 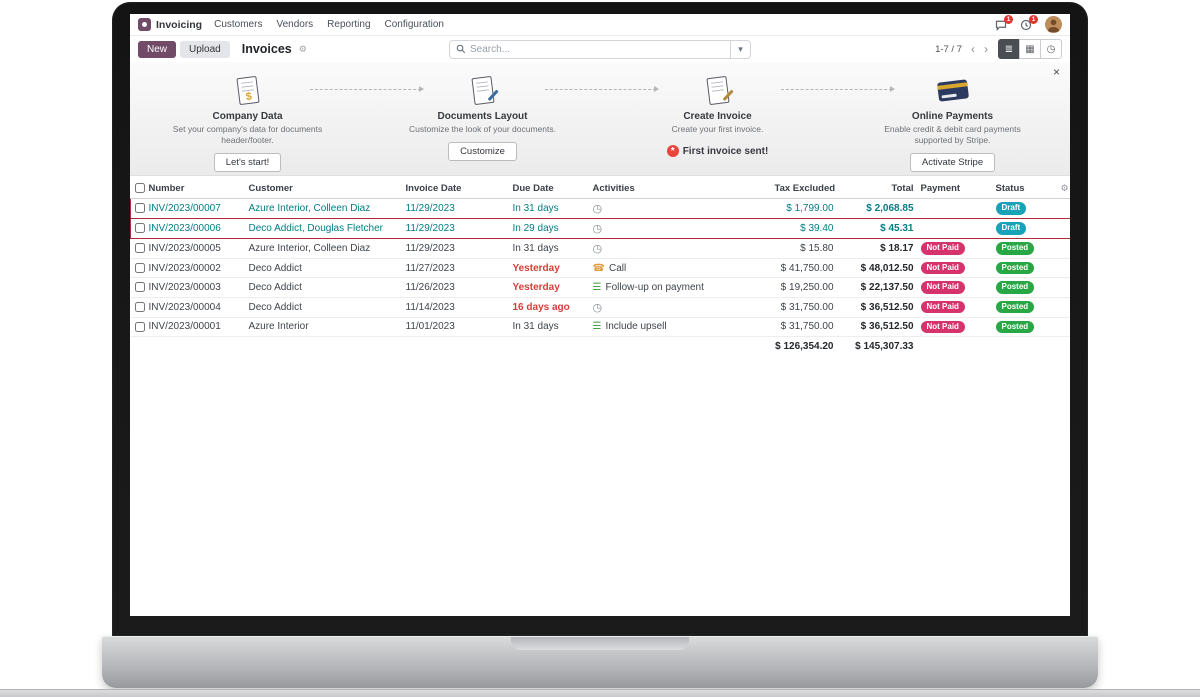 What do you see at coordinates (740, 49) in the screenshot?
I see `search-dropdown-toggle: ▾` at bounding box center [740, 49].